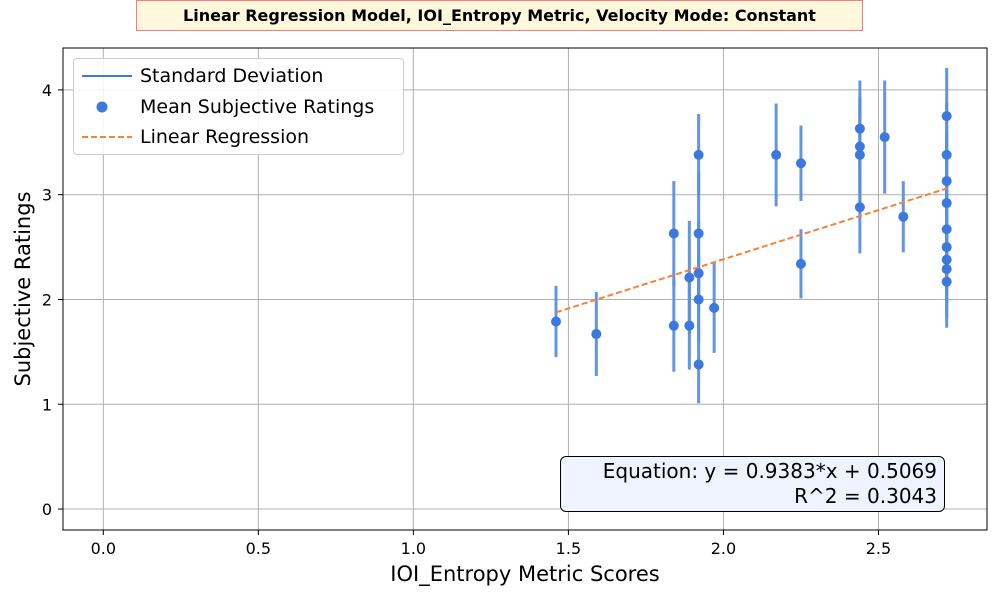 The image size is (1000, 600). Describe the element at coordinates (225, 137) in the screenshot. I see `legend-label: Linear Regression` at that location.